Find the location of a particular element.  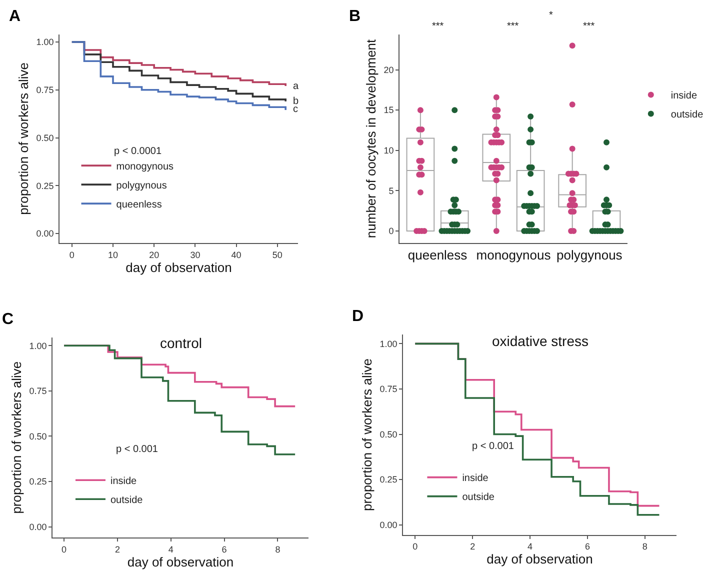

x-tick-label: 20 is located at coordinates (154, 255).